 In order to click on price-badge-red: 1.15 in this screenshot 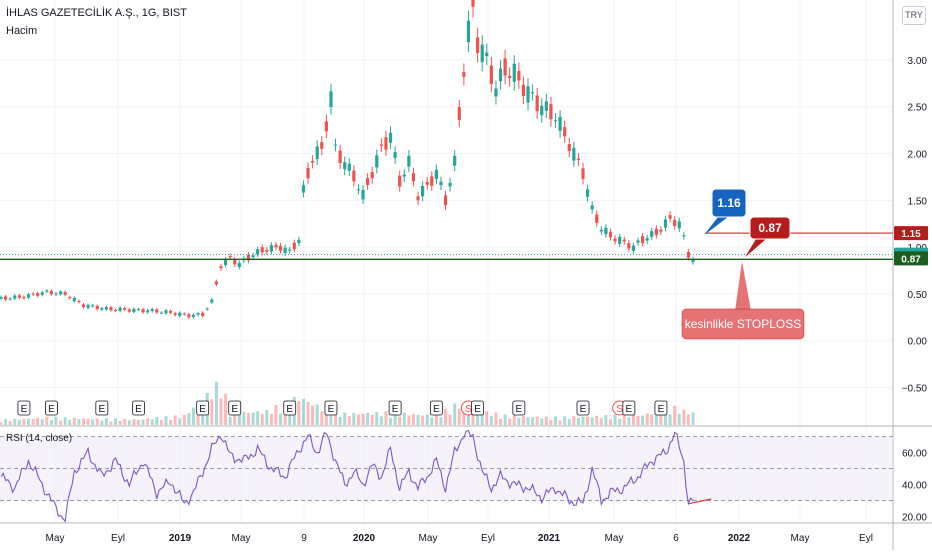, I will do `click(911, 233)`.